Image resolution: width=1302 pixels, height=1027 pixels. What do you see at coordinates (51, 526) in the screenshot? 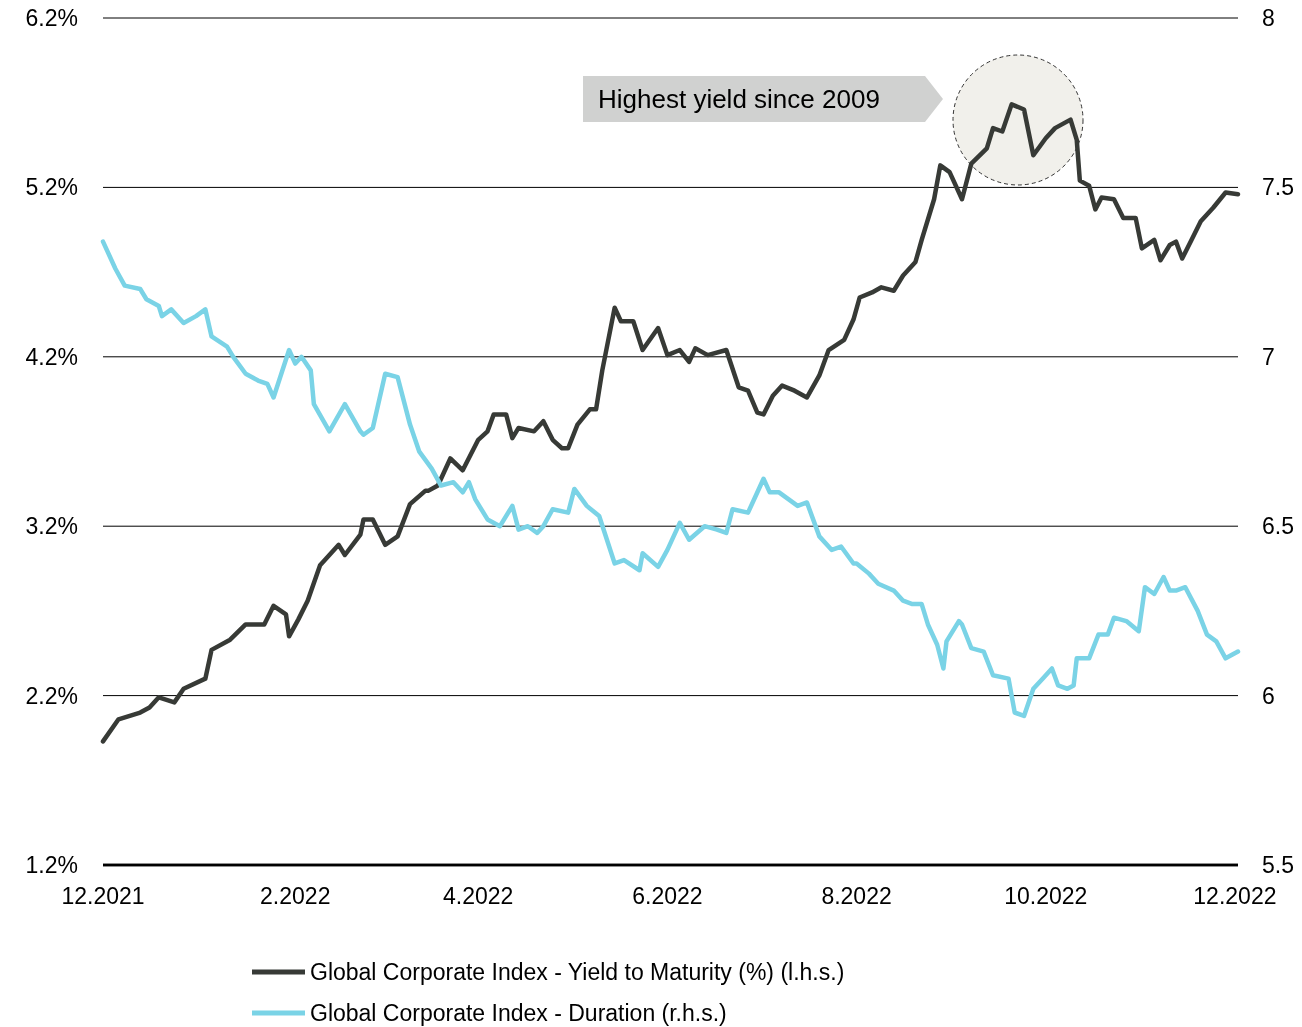
I see `y-tick-label: 3.2%` at bounding box center [51, 526].